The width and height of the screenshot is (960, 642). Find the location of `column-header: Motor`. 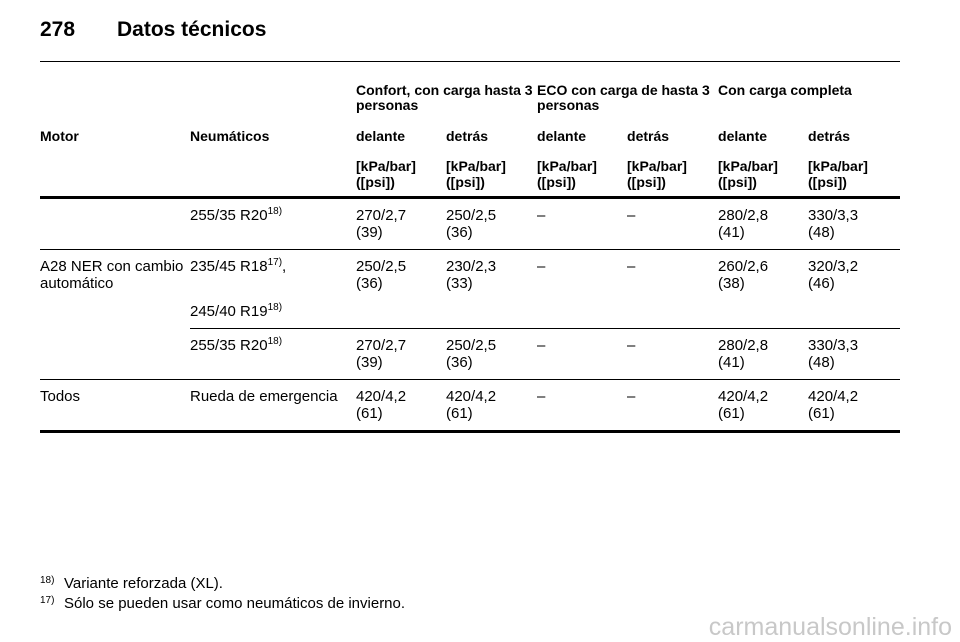

column-header: Motor is located at coordinates (59, 136).